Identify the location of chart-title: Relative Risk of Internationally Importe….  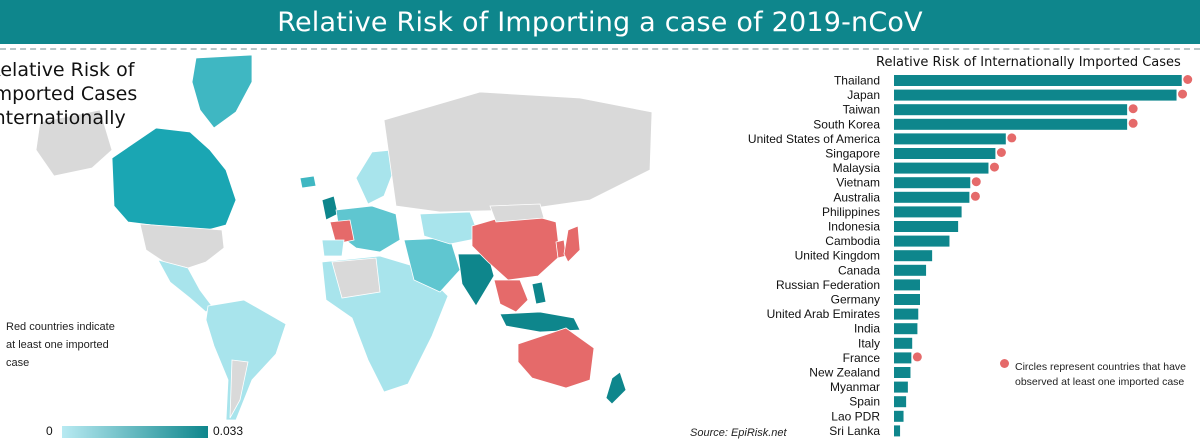
(1028, 62).